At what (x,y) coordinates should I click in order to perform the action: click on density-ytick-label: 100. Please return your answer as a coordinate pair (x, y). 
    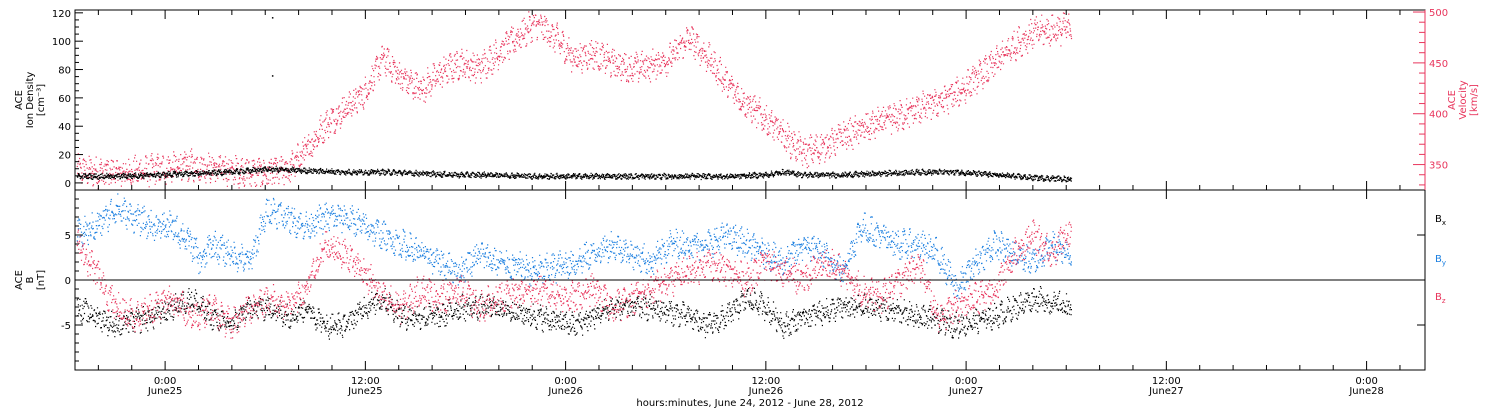
    Looking at the image, I should click on (61, 42).